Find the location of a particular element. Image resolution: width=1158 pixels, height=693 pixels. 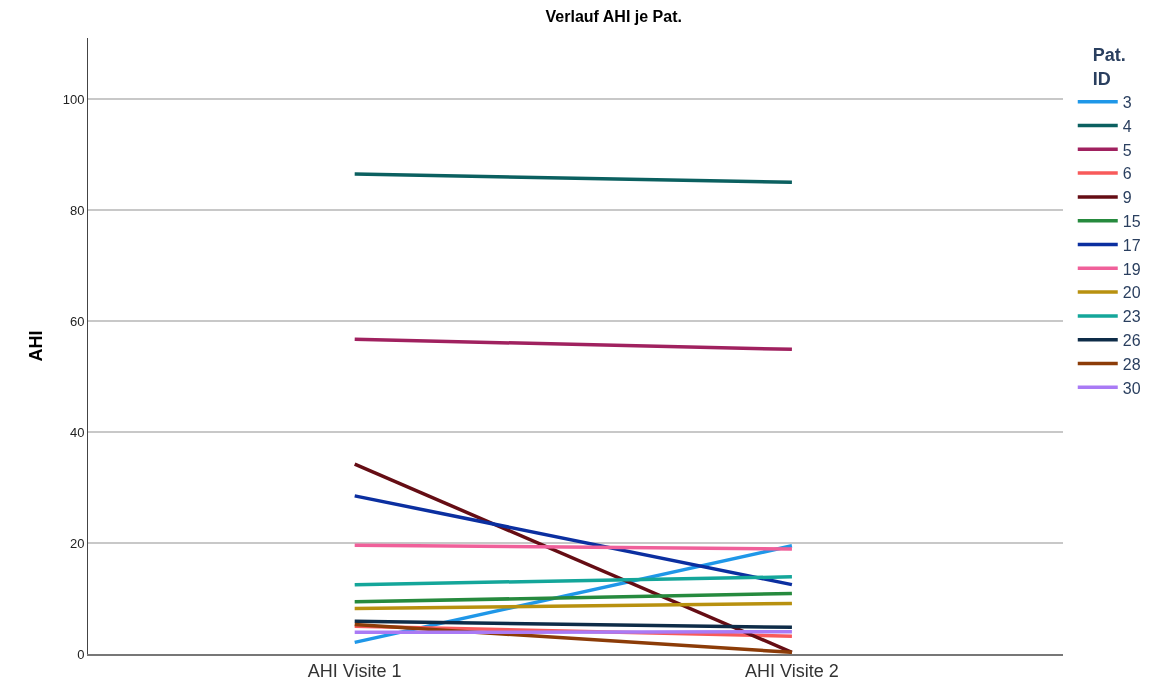

y-tick-label: 100 is located at coordinates (73, 99).